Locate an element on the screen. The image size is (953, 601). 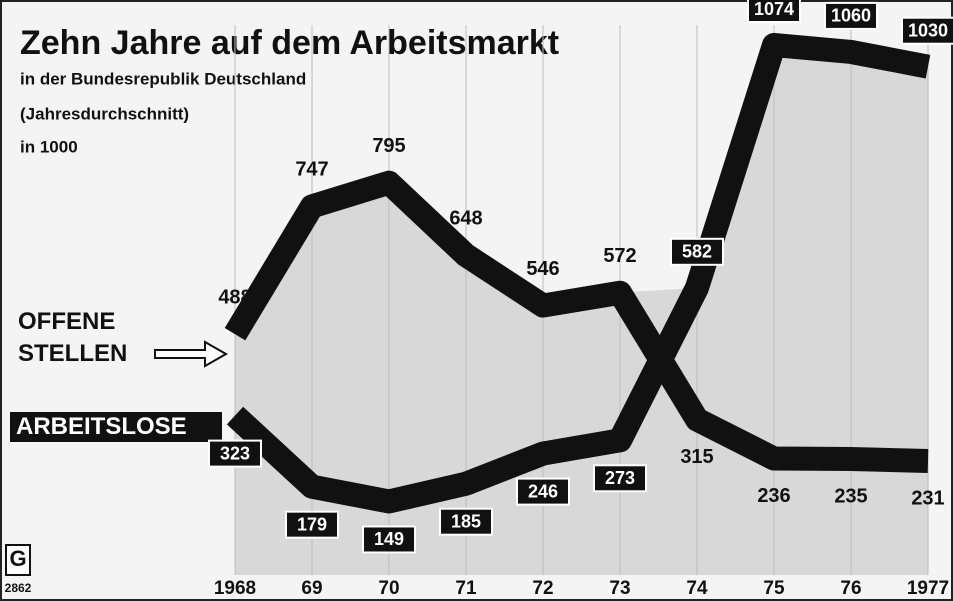
value-label: 747 is located at coordinates (311, 170).